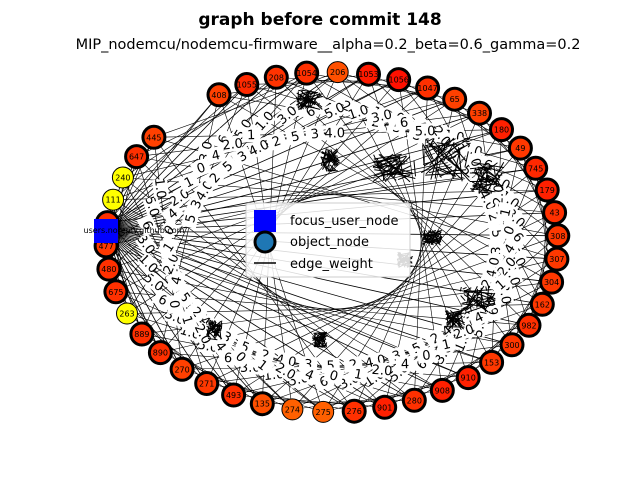  I want to click on object-node-label: 208, so click(276, 77).